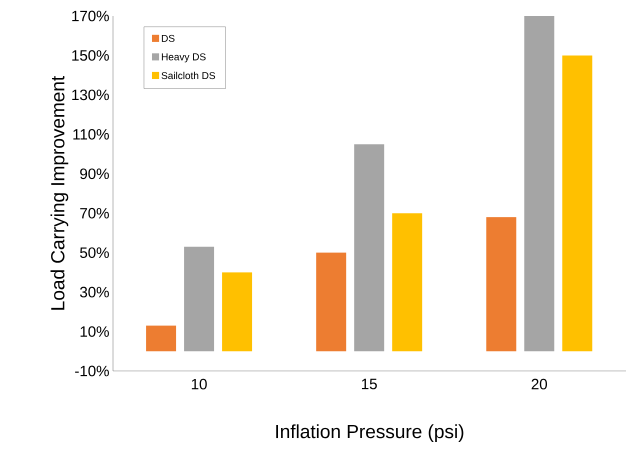 The width and height of the screenshot is (626, 450). I want to click on y-tick-label: 150%, so click(90, 55).